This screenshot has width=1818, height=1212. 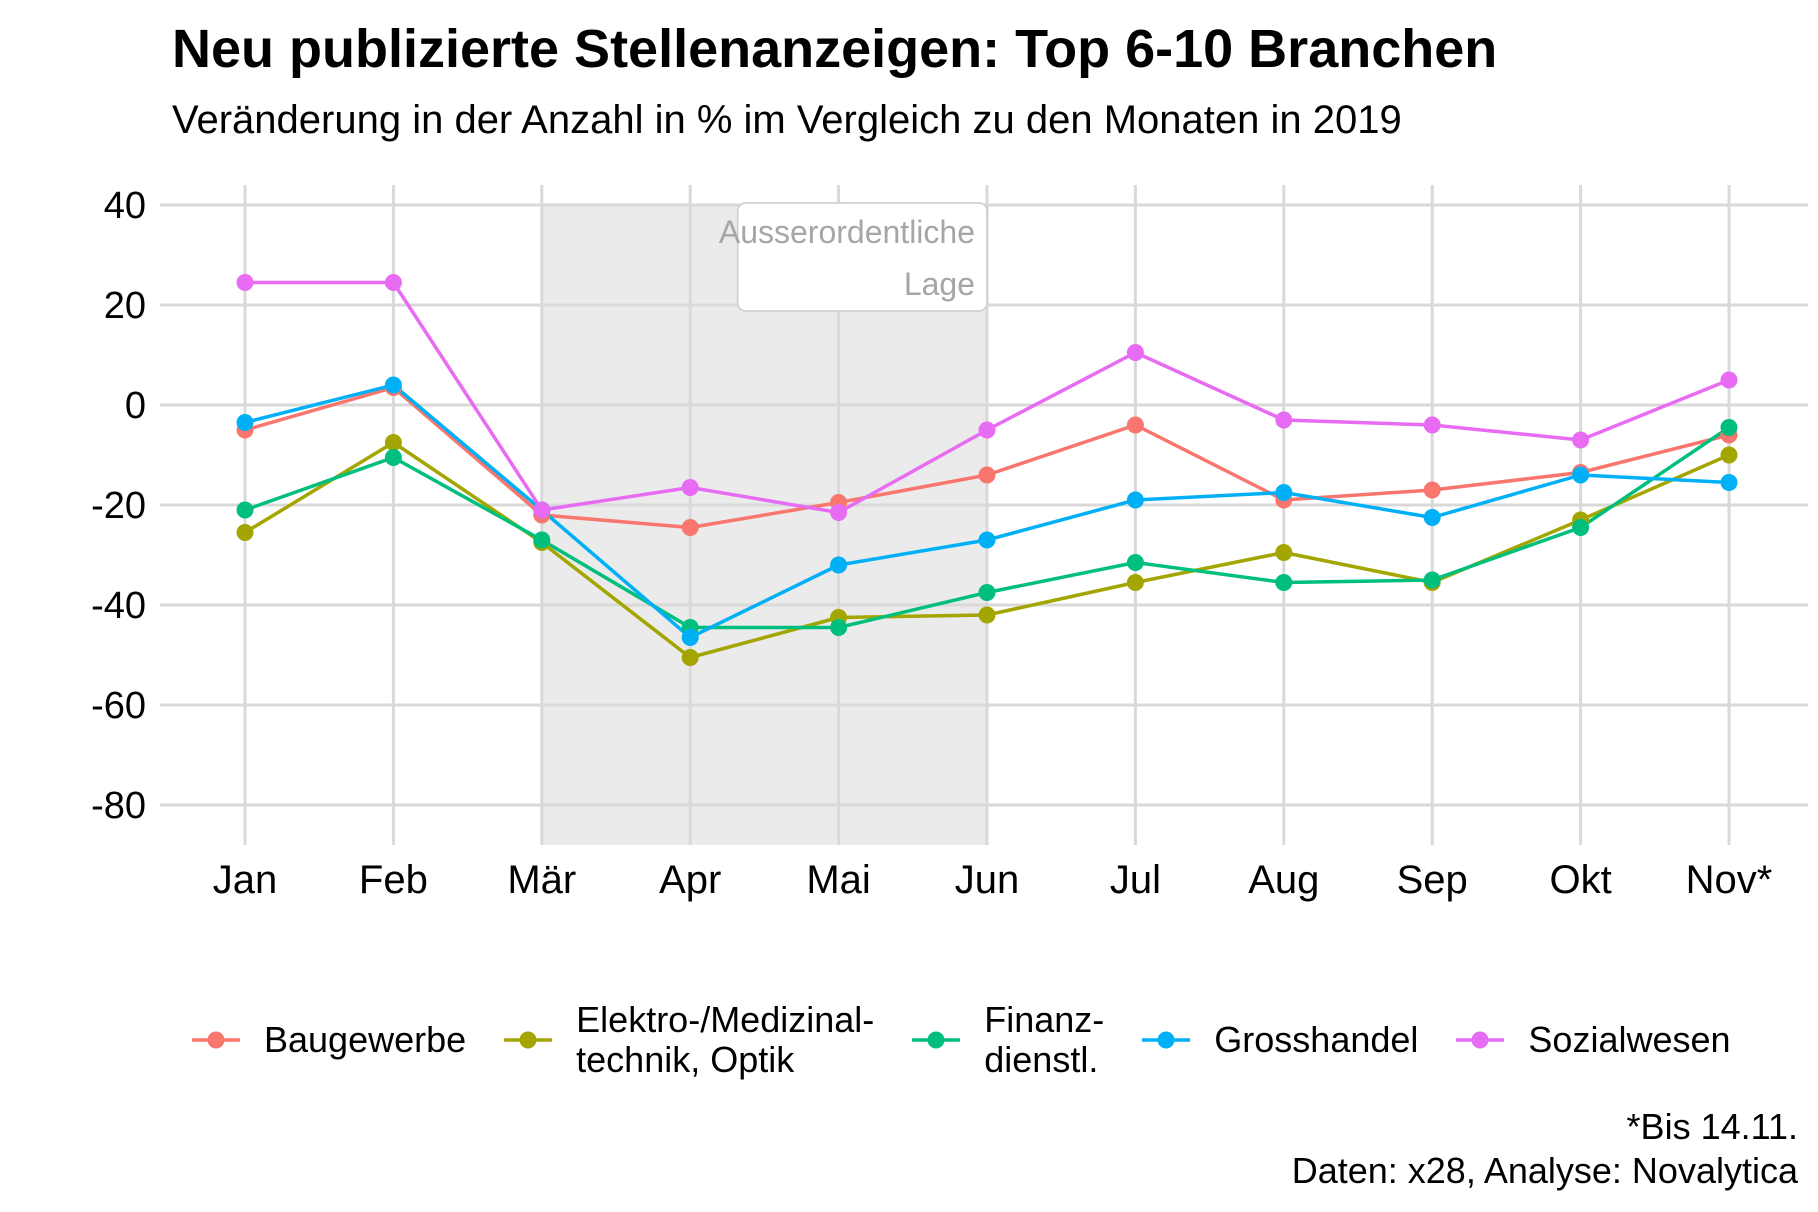 I want to click on y-tick-label: -20, so click(x=118, y=506).